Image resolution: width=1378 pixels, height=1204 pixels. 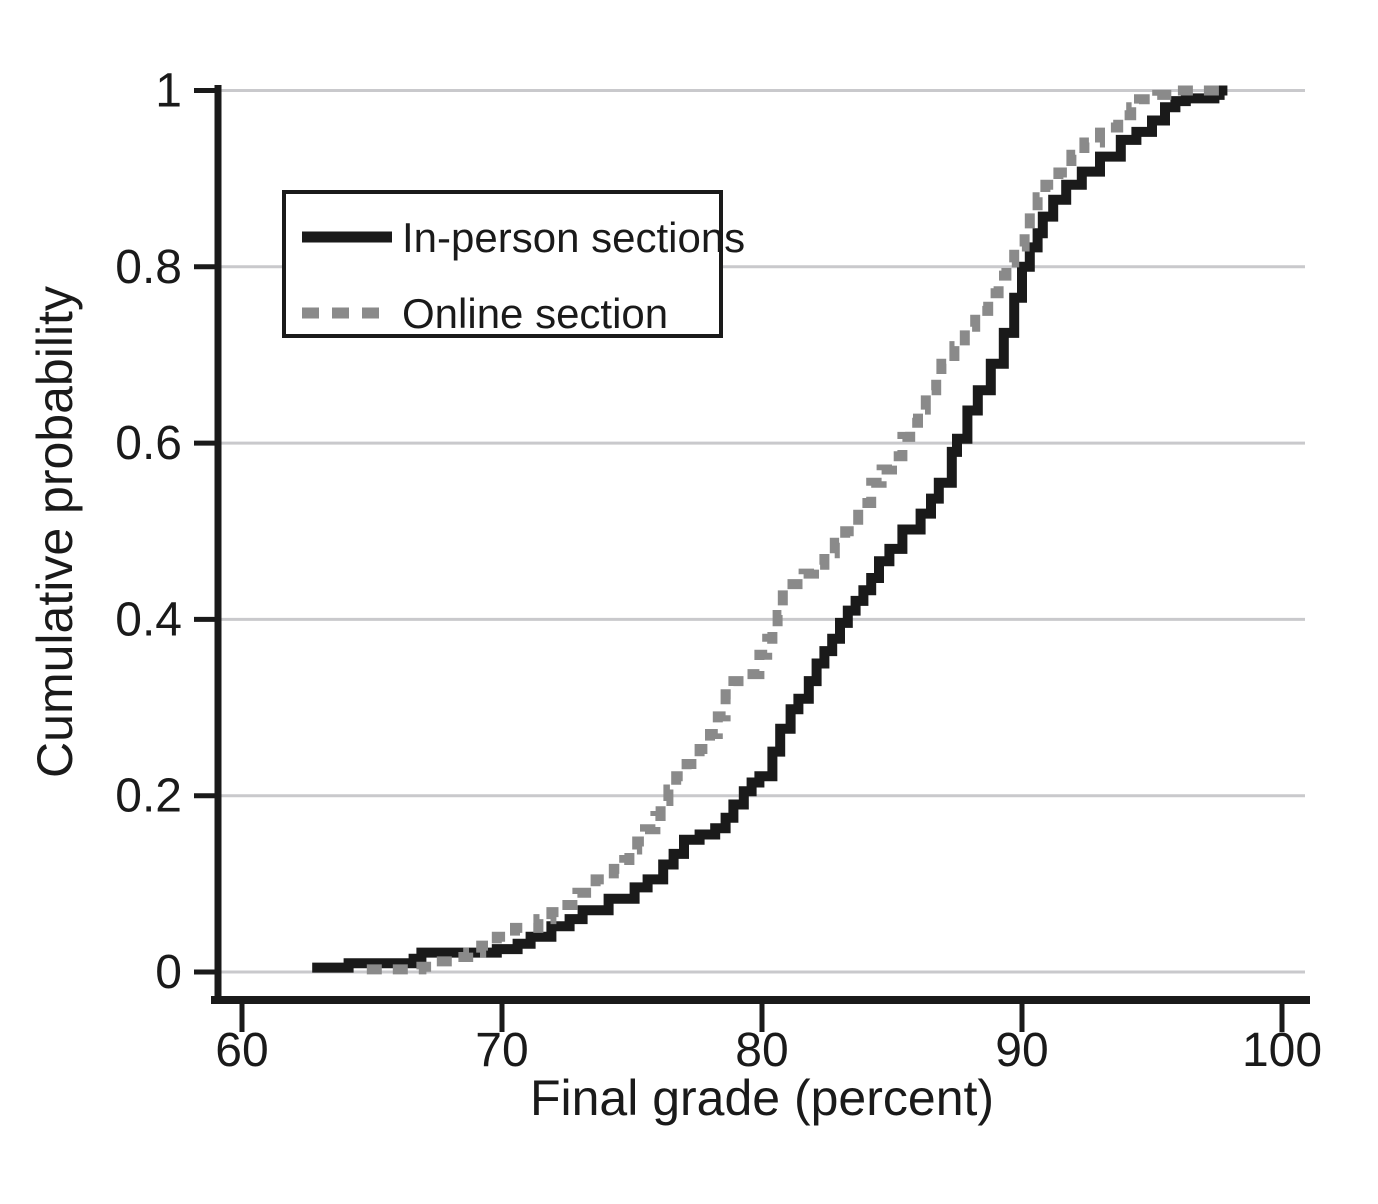 I want to click on legend-box, so click(x=502, y=264).